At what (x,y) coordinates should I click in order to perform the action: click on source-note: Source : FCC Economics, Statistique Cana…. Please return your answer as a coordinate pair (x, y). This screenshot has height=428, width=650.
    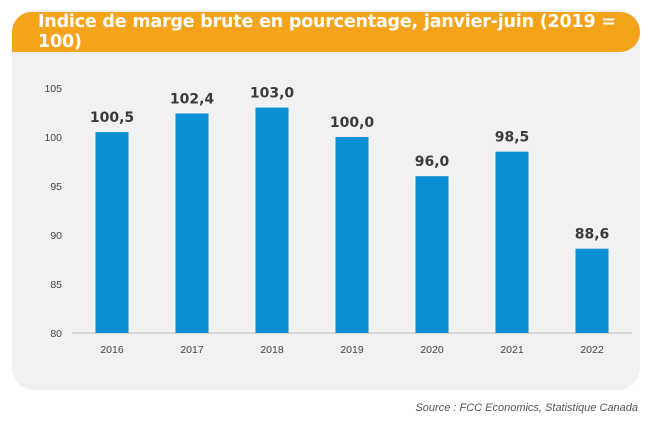
    Looking at the image, I should click on (526, 408).